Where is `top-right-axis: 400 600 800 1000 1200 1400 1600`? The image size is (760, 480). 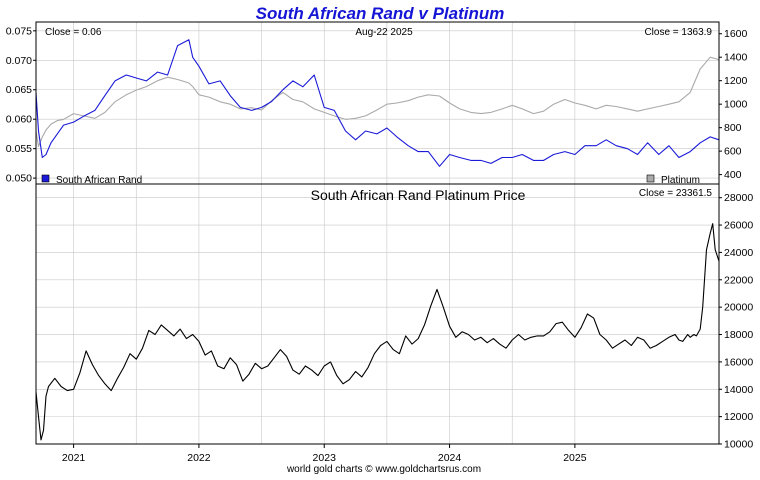 top-right-axis: 400 600 800 1000 1200 1400 1600 is located at coordinates (733, 104).